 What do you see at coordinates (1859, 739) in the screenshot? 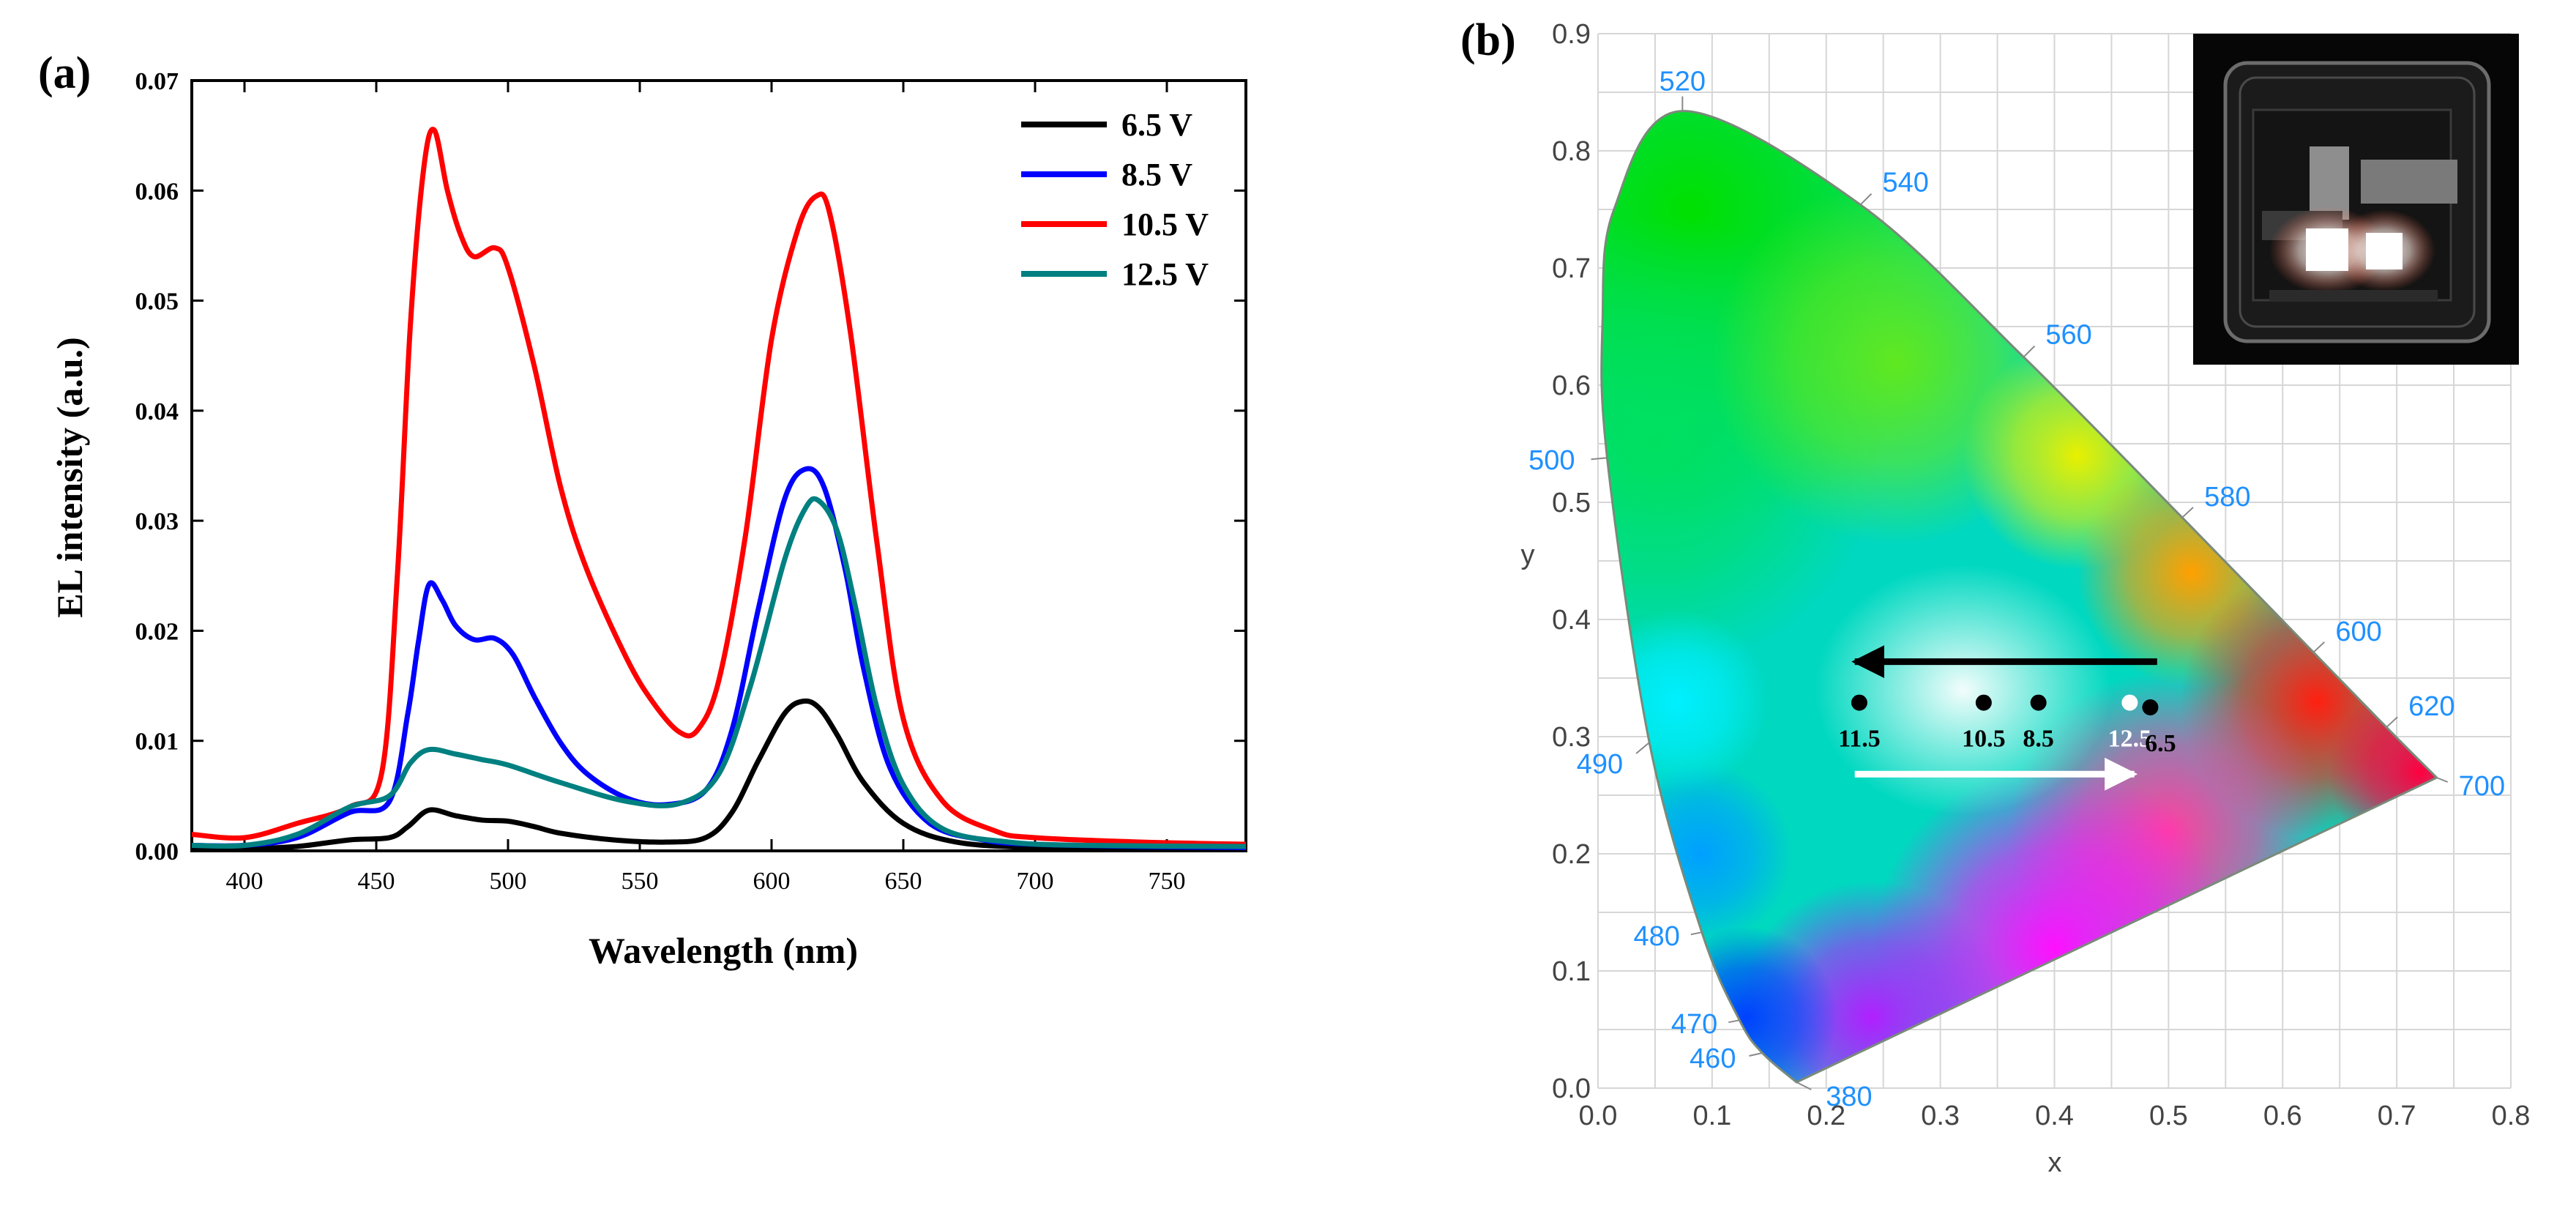
I see `cie-point-label: 11.5` at bounding box center [1859, 739].